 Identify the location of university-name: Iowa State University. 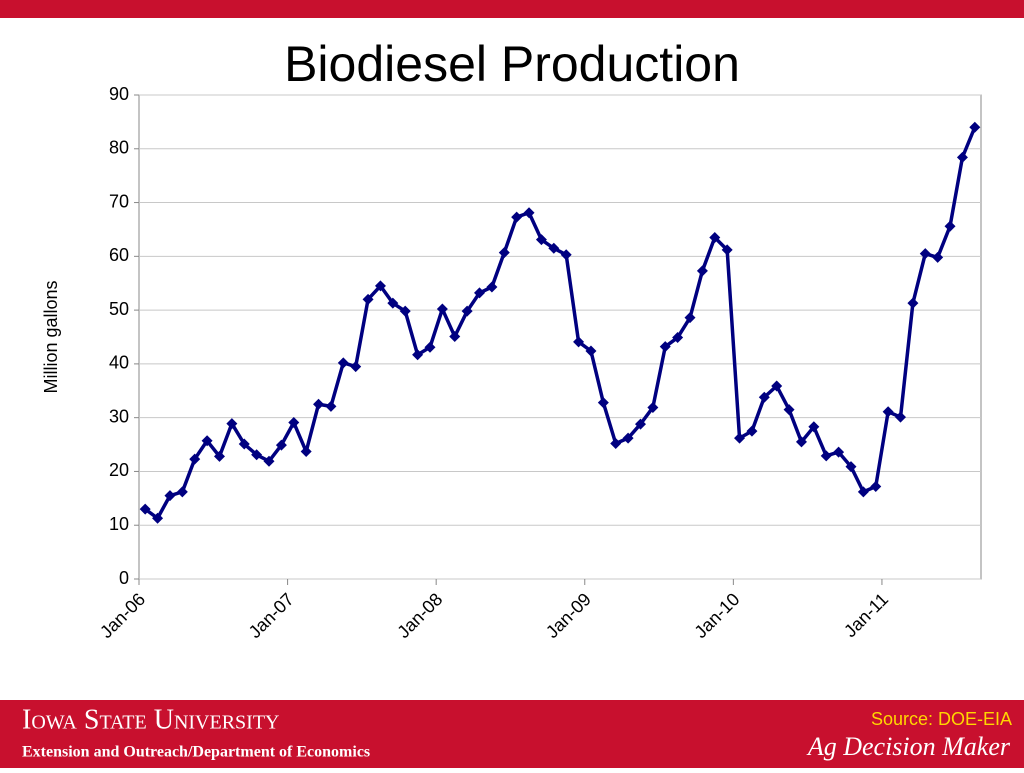
(151, 719).